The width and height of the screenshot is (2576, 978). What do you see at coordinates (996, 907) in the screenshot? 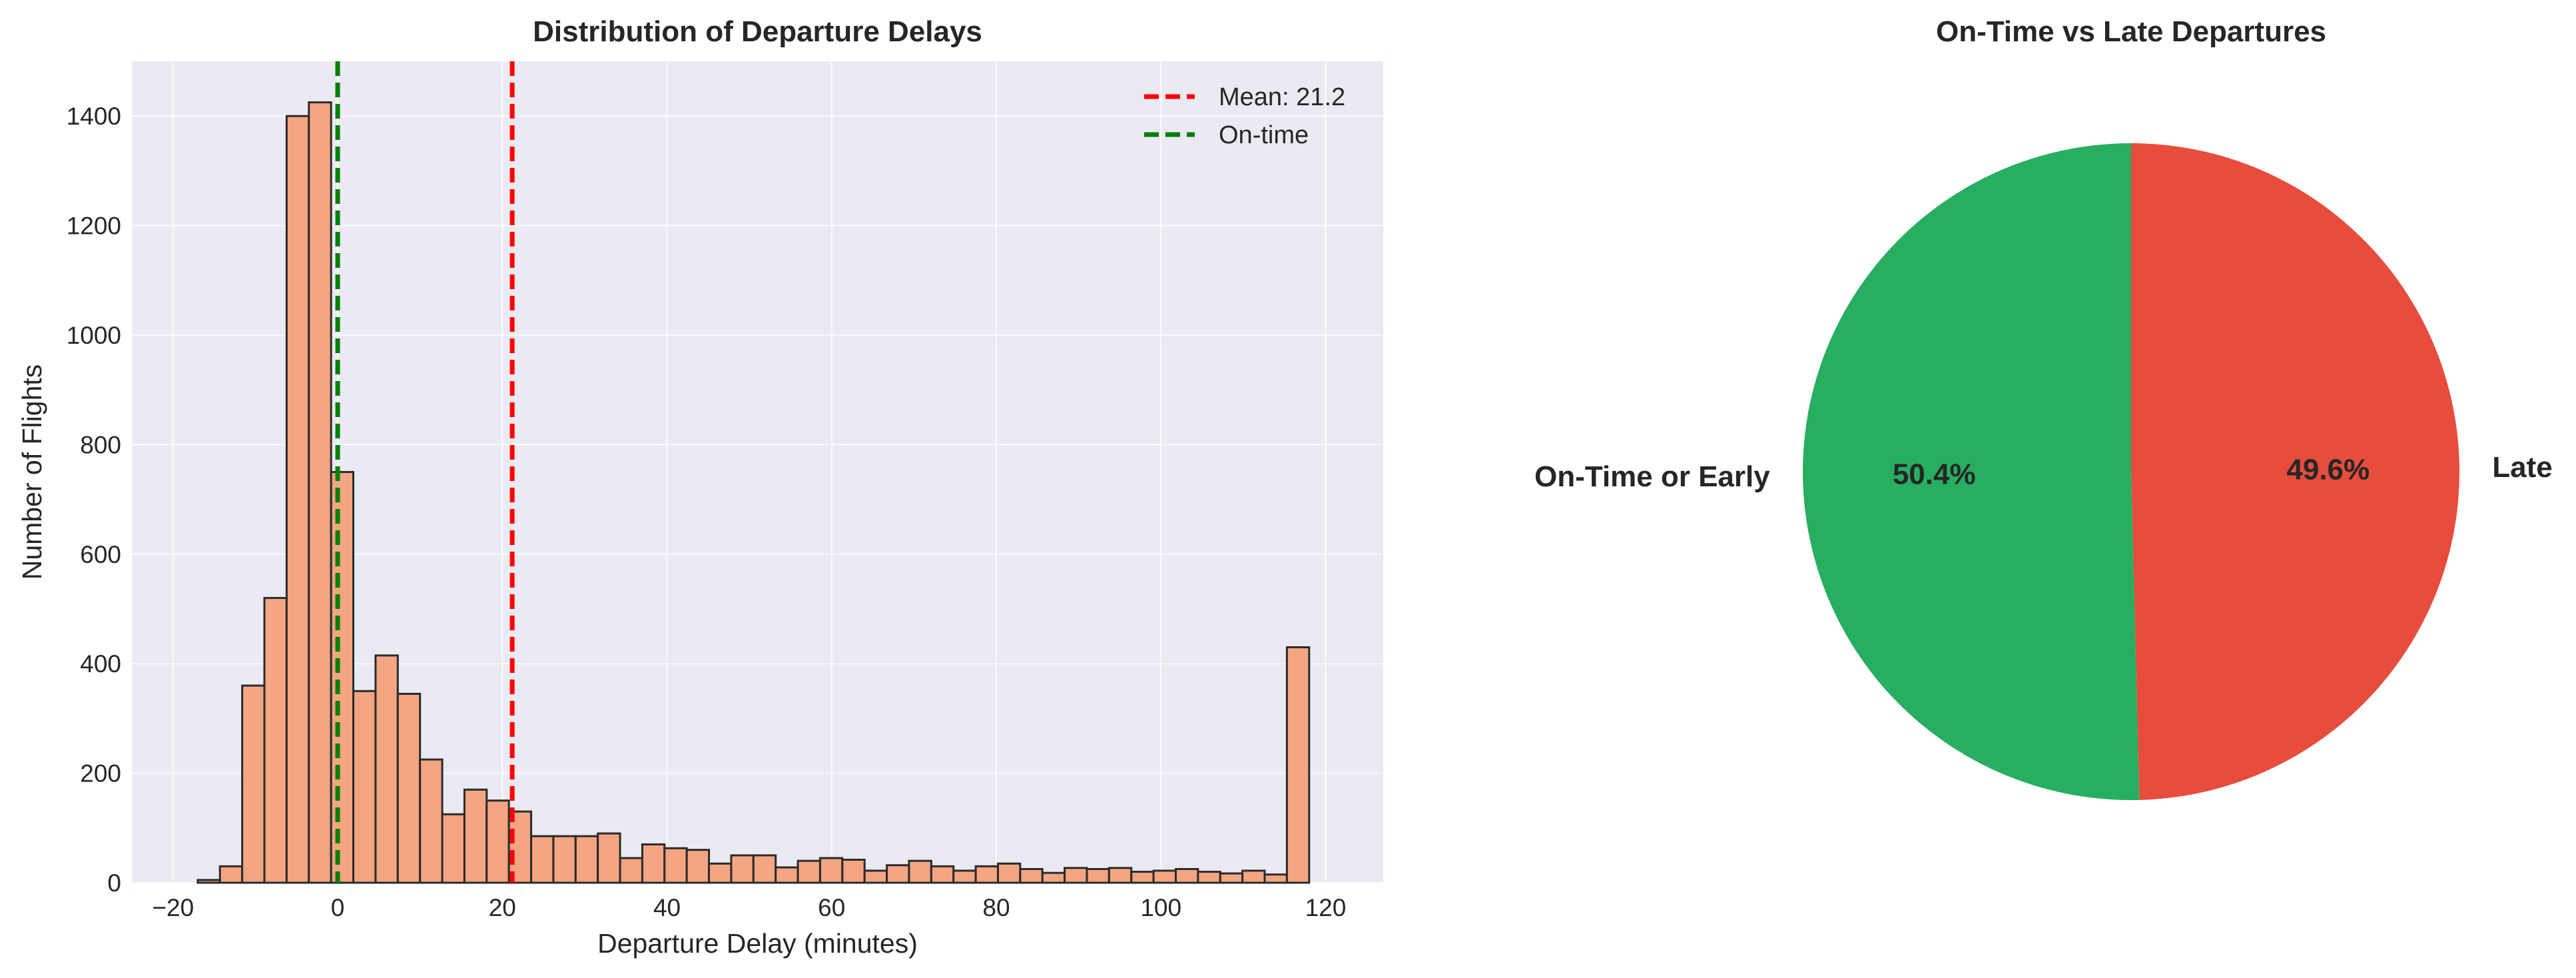
I see `x-tick-label: 80` at bounding box center [996, 907].